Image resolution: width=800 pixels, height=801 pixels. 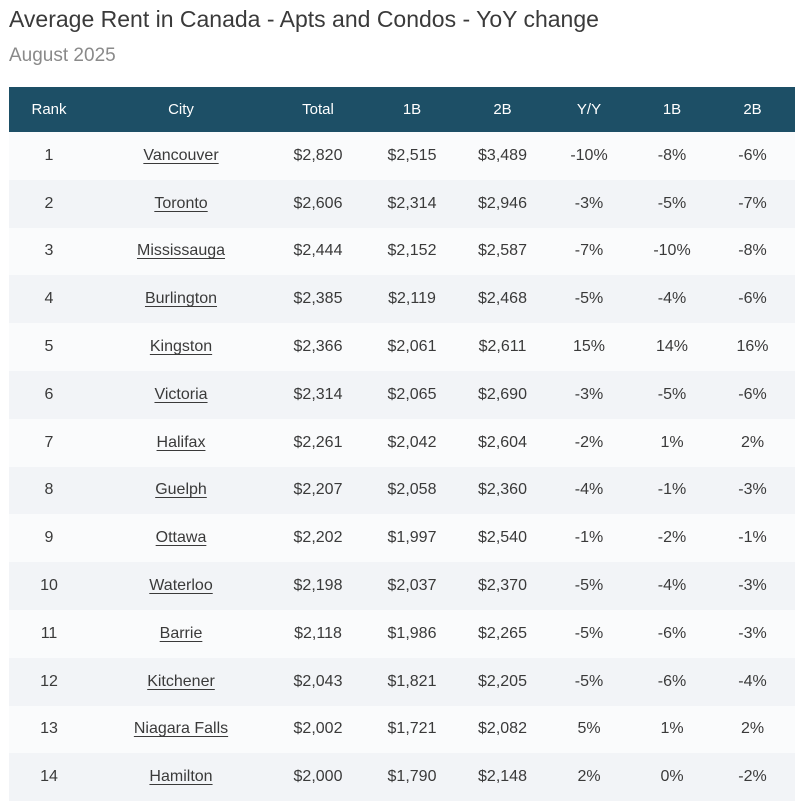 What do you see at coordinates (412, 777) in the screenshot?
I see `cell-one-bed: $1,790` at bounding box center [412, 777].